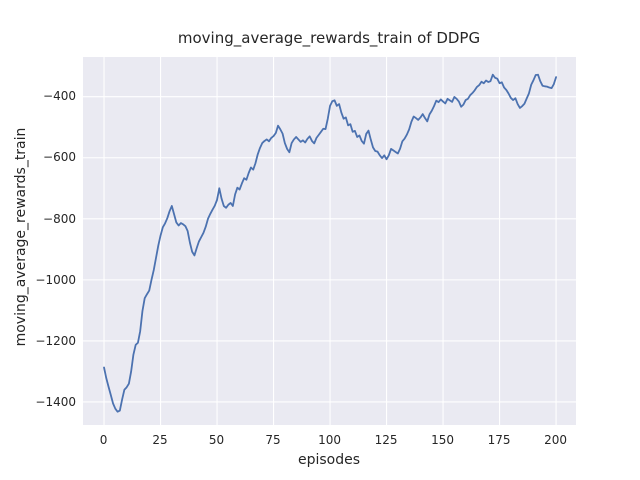  I want to click on x-tick-label: 100, so click(329, 440).